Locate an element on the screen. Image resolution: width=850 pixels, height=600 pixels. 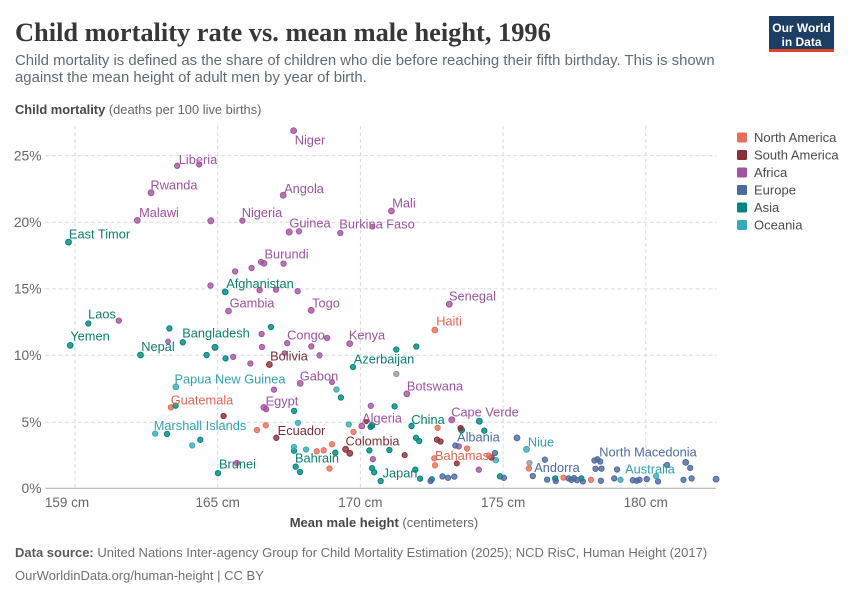
svg-text: Australia is located at coordinates (650, 469).